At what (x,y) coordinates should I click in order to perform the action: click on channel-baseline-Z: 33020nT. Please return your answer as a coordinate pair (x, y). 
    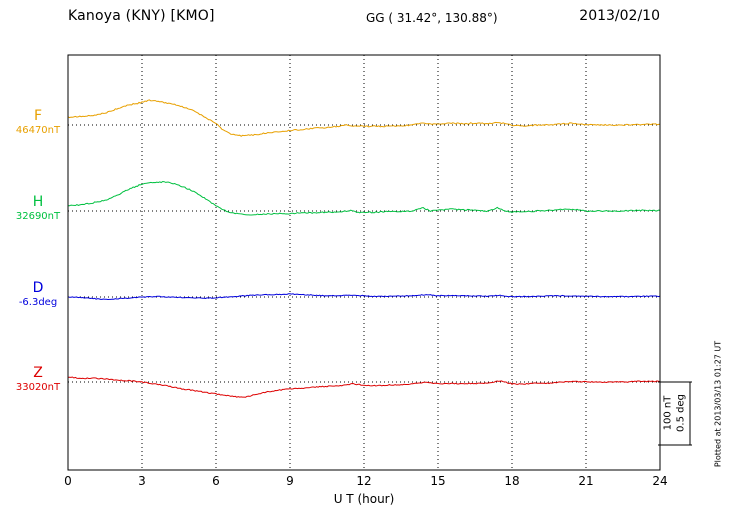
    Looking at the image, I should click on (38, 387).